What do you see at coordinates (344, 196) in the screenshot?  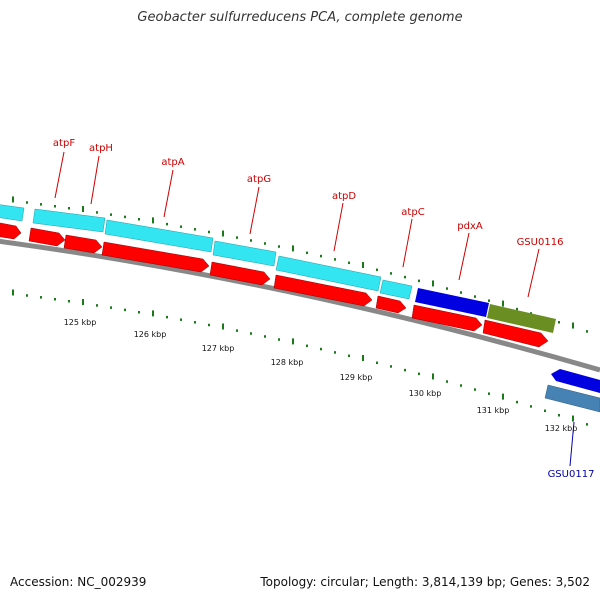 I see `gene-label-atpD: atpD` at bounding box center [344, 196].